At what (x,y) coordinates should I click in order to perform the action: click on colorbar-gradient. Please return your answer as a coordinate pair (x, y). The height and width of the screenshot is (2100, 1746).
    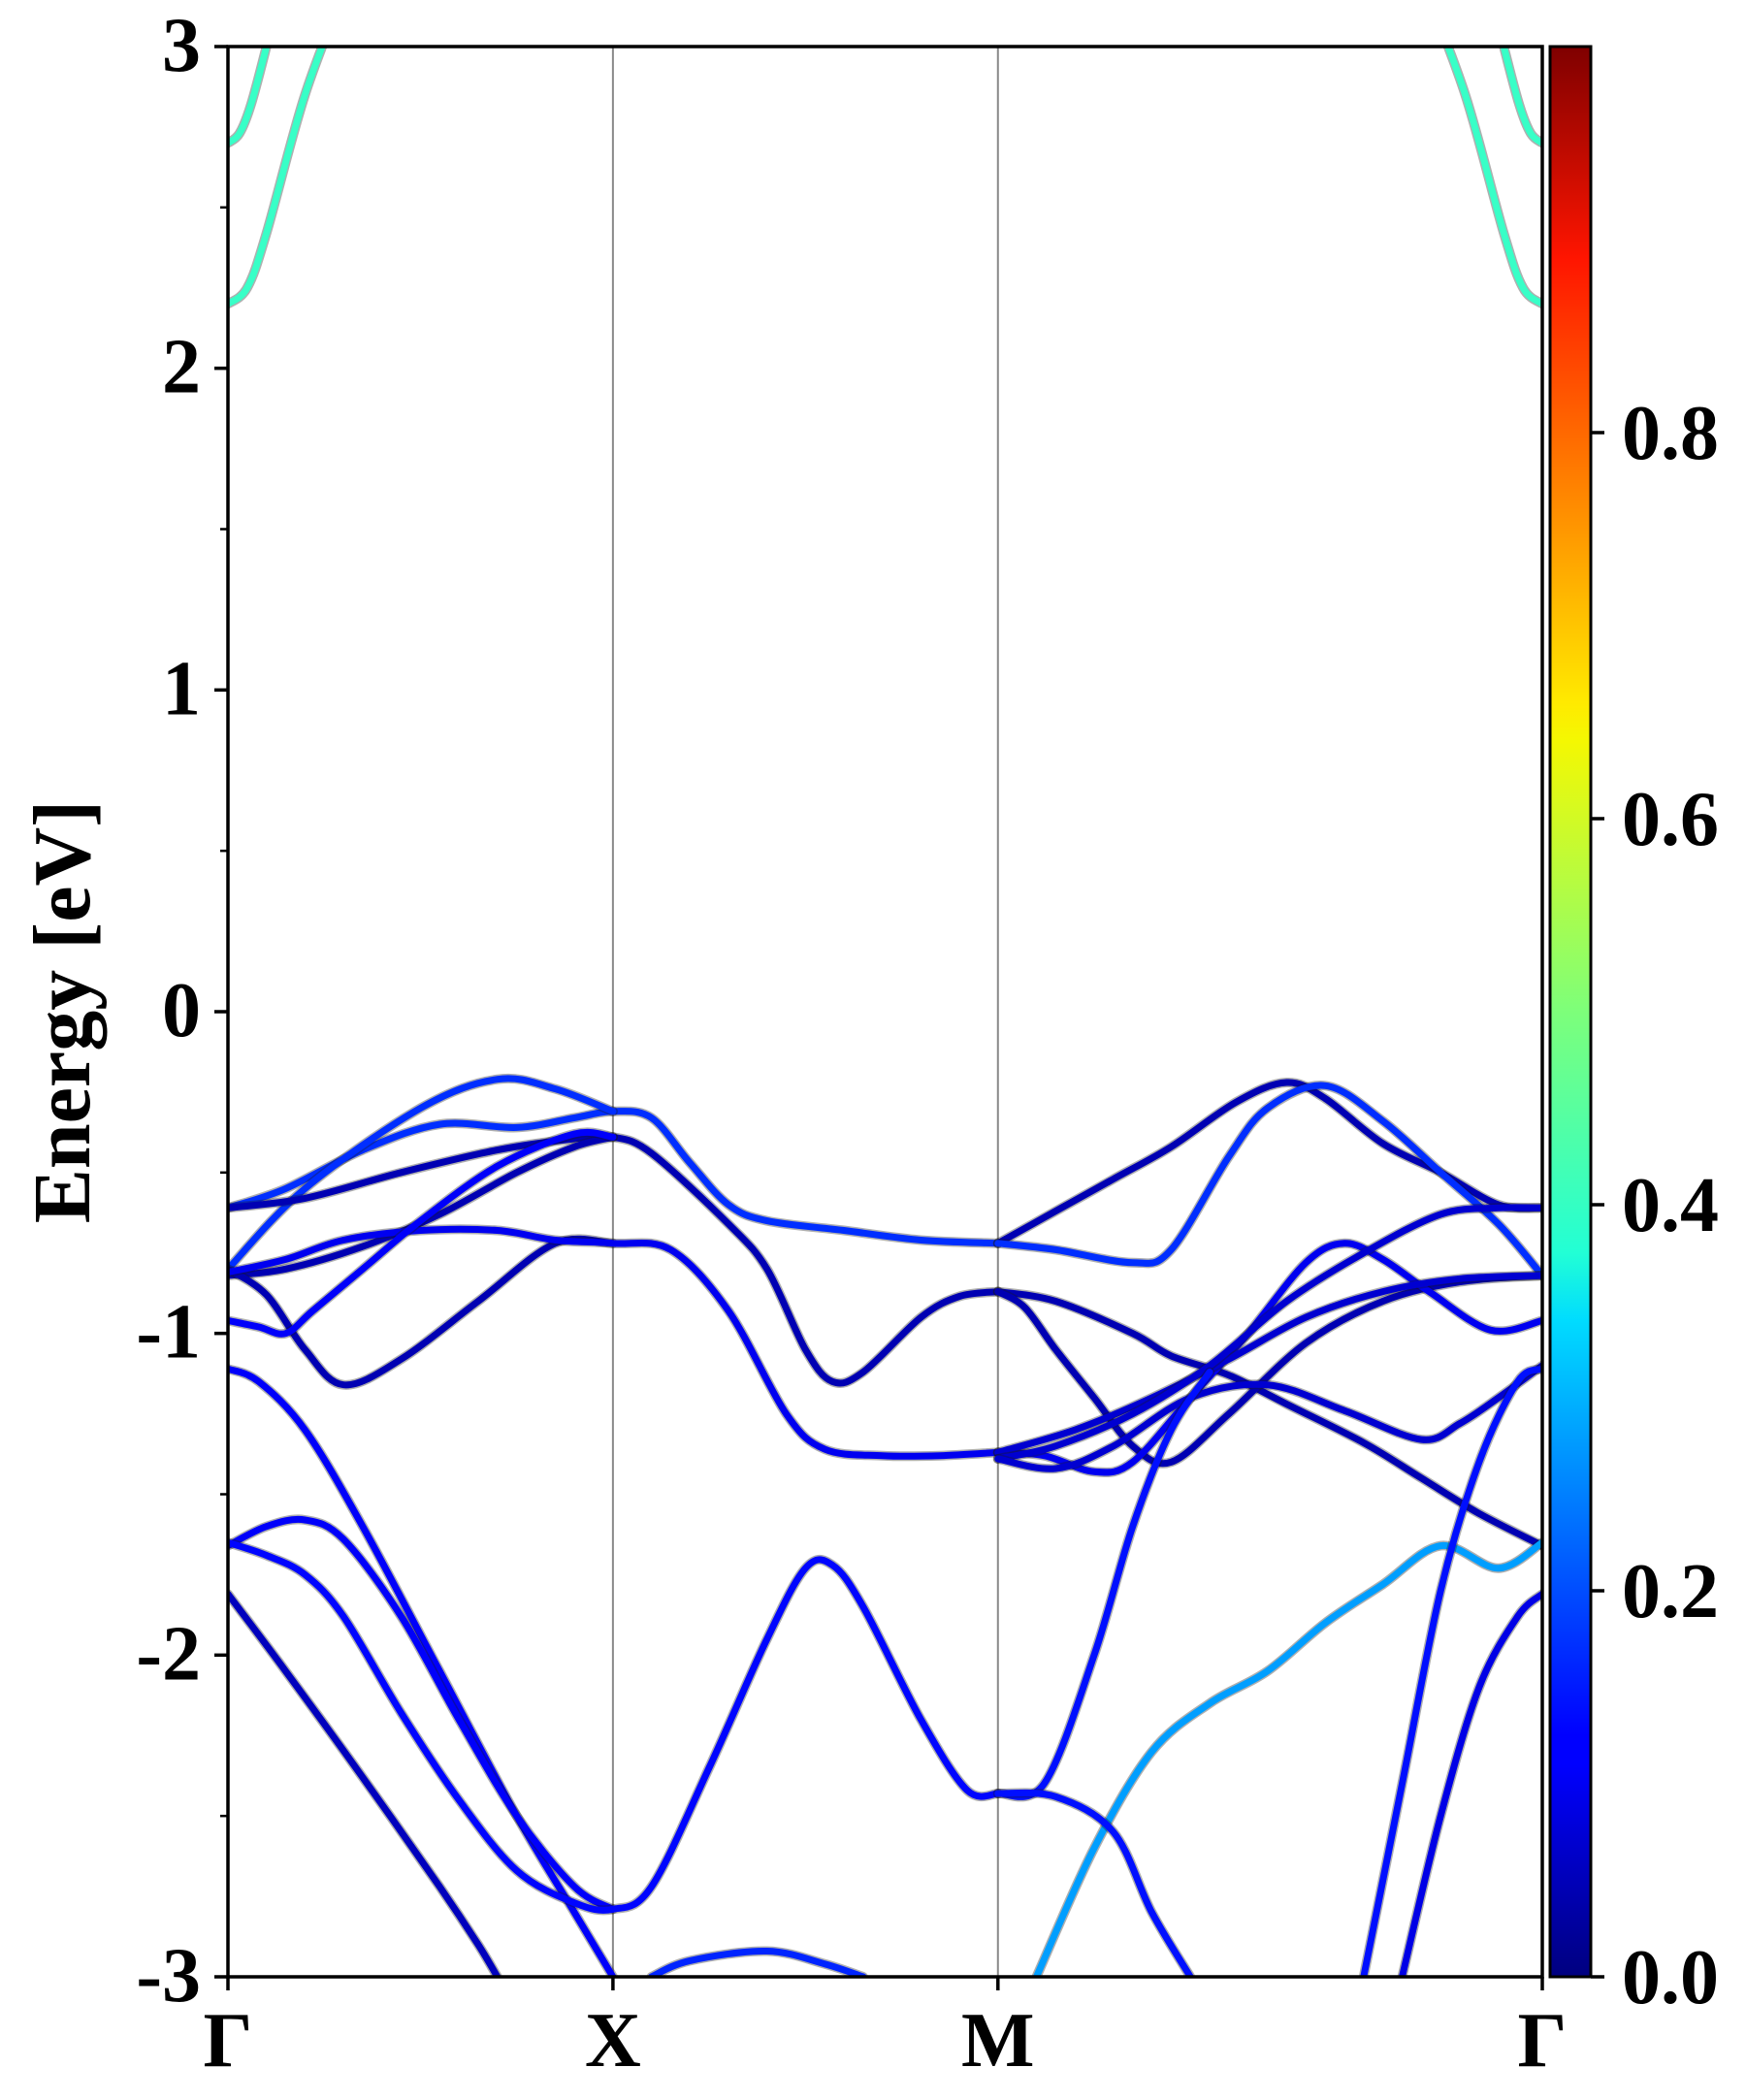
    Looking at the image, I should click on (1570, 1012).